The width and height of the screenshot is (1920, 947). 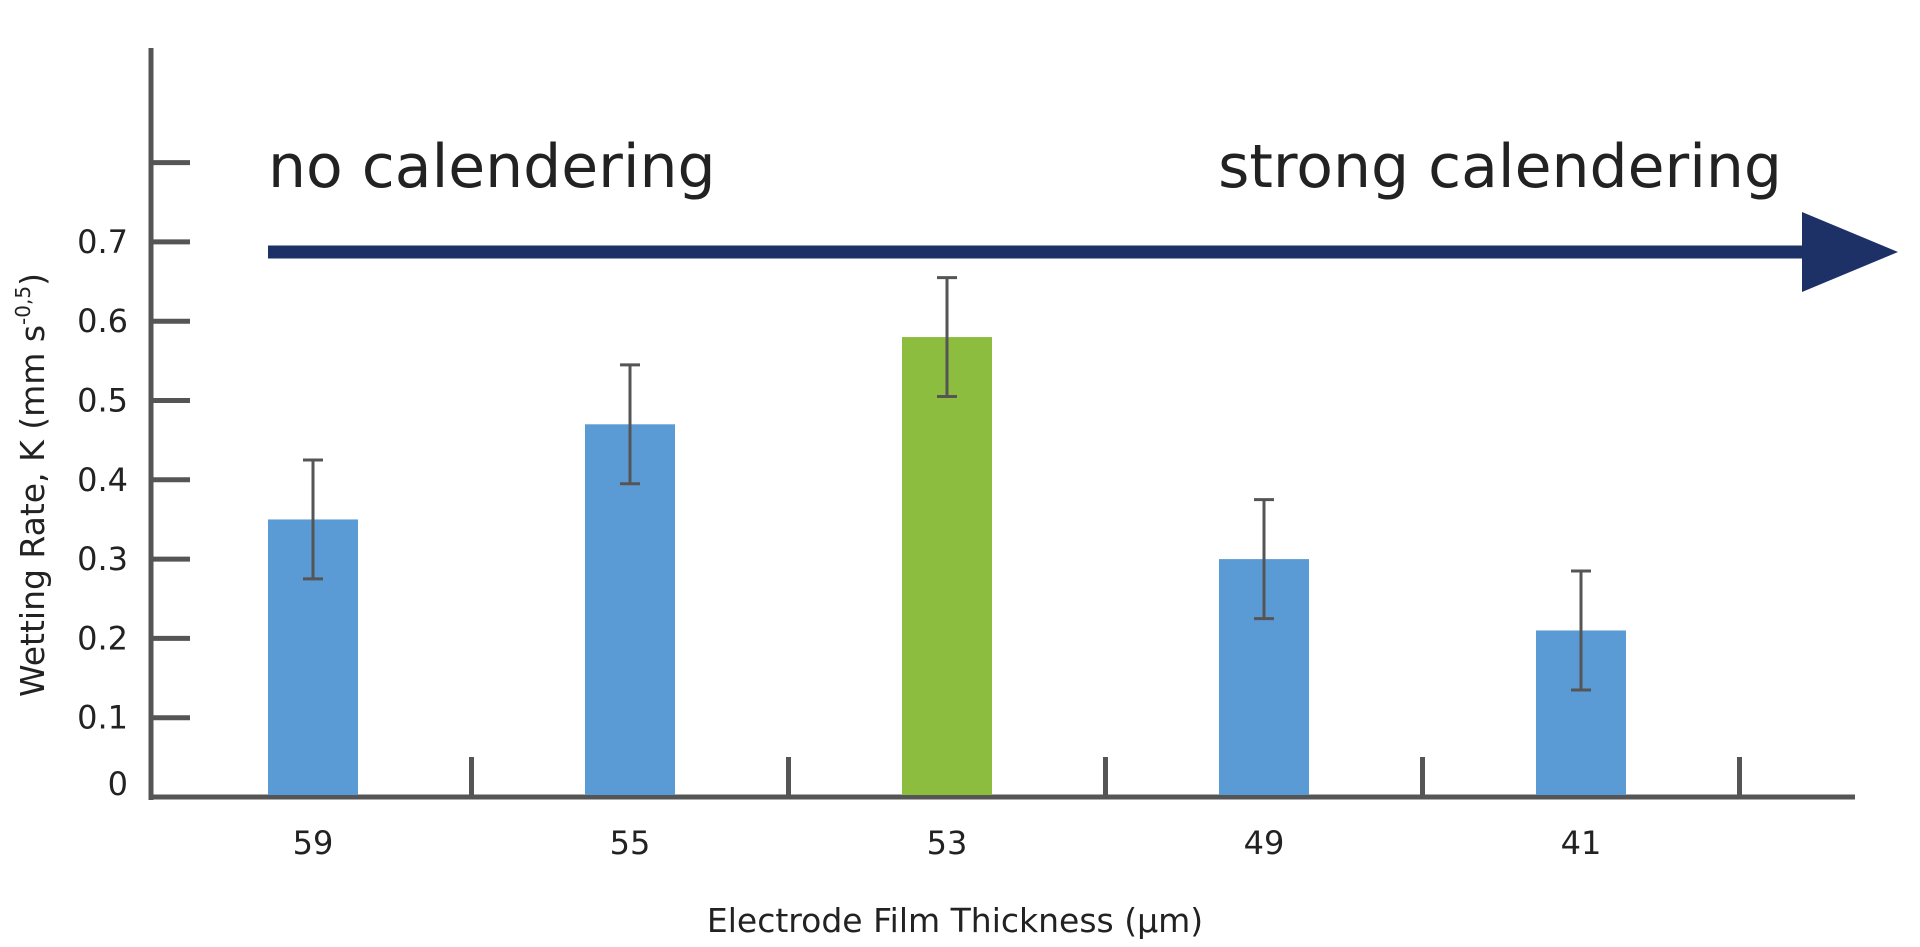 What do you see at coordinates (102, 242) in the screenshot?
I see `y-tick-label: 0.7` at bounding box center [102, 242].